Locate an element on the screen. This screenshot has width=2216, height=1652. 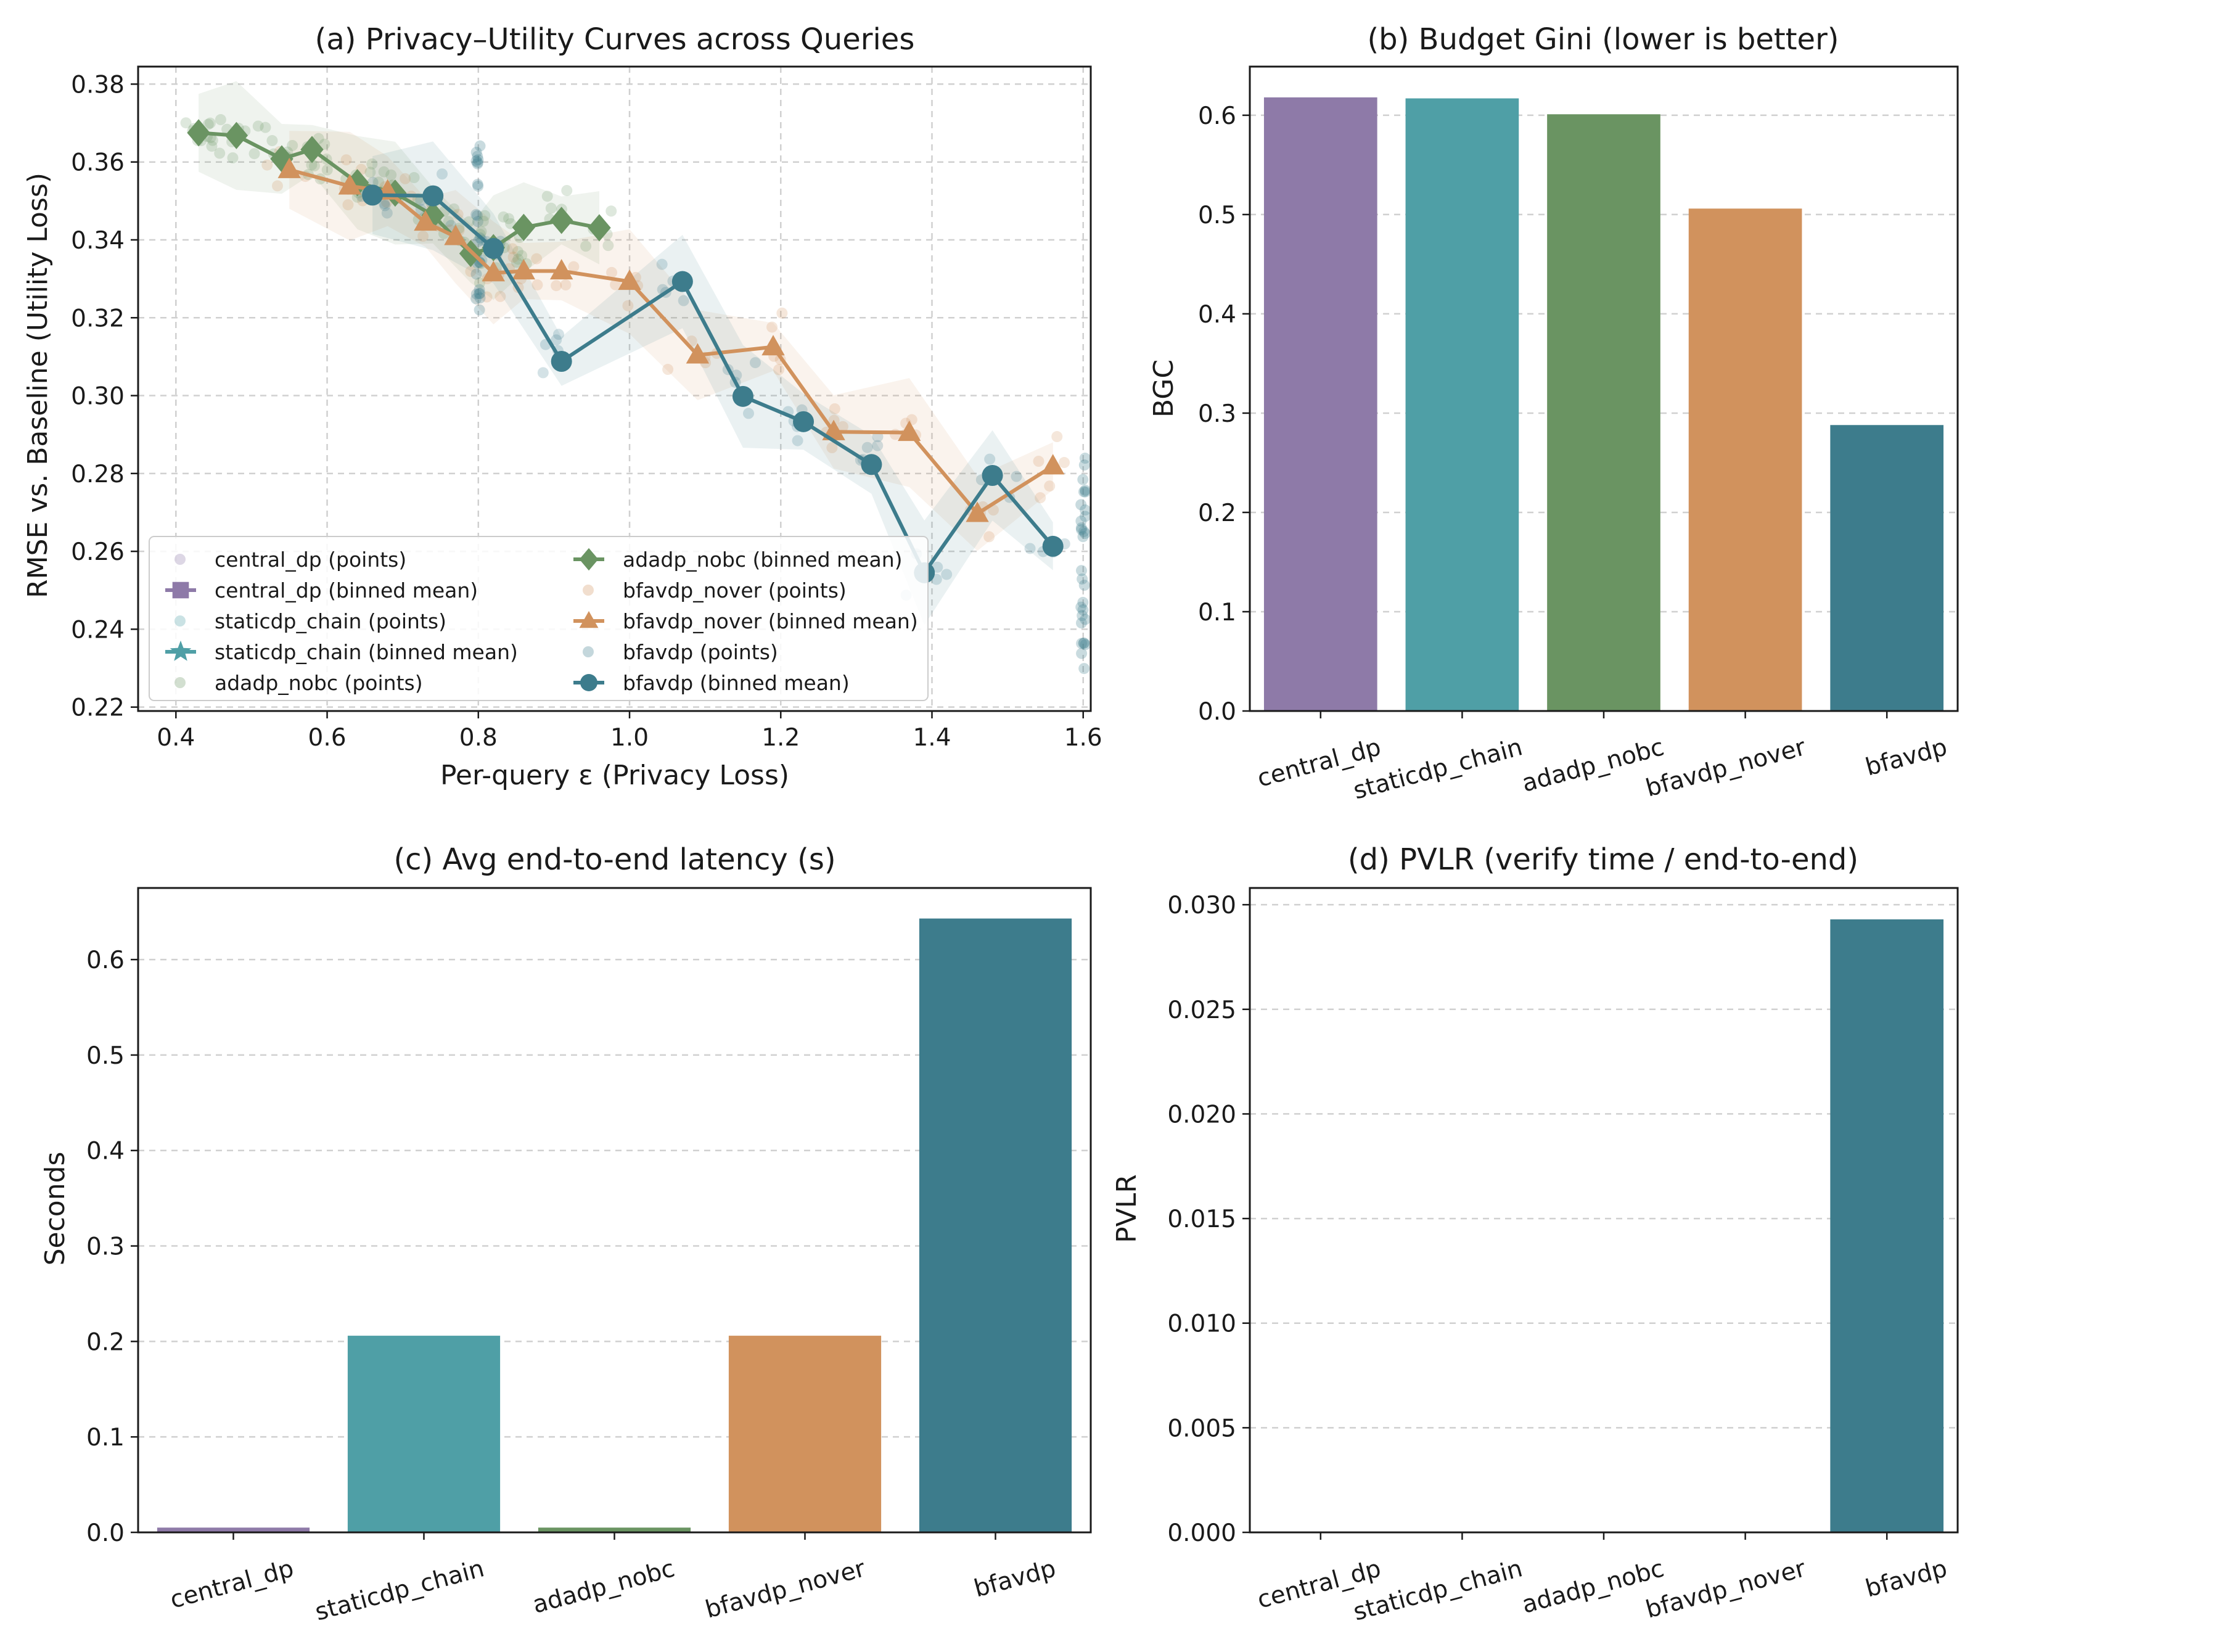
legend-label: bfavdp_nover (points) is located at coordinates (735, 590).